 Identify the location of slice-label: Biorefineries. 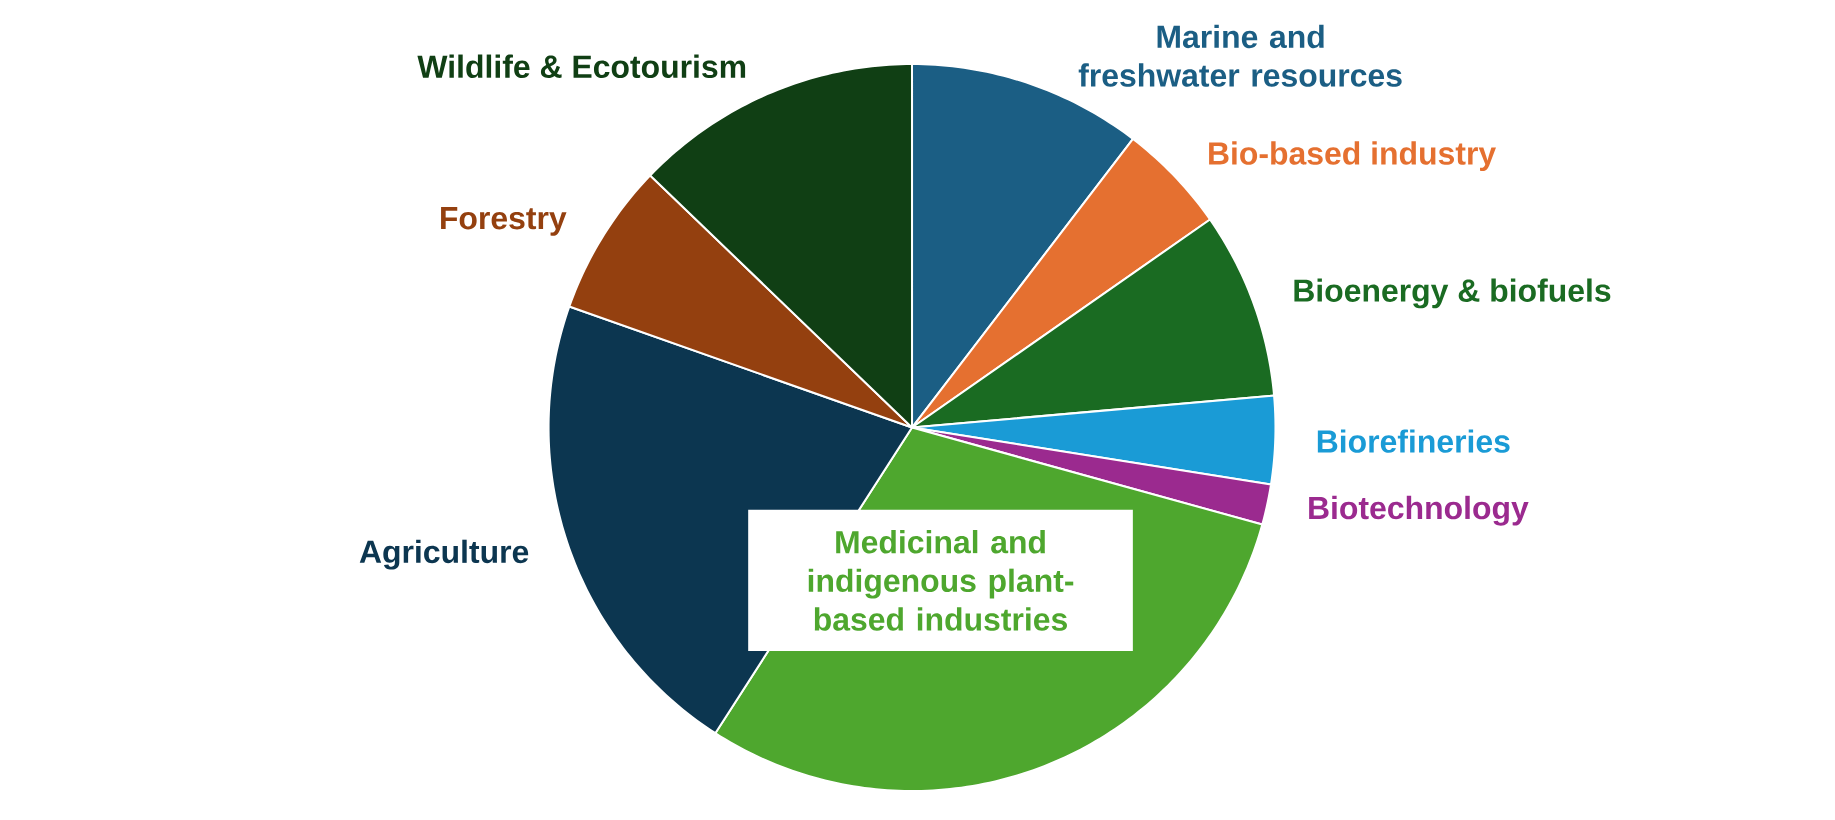
(1413, 441).